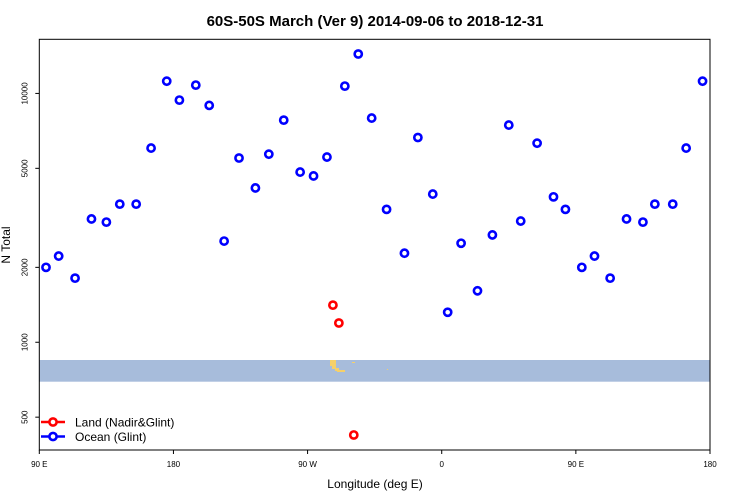  What do you see at coordinates (24, 168) in the screenshot?
I see `y-tick-label: 5000` at bounding box center [24, 168].